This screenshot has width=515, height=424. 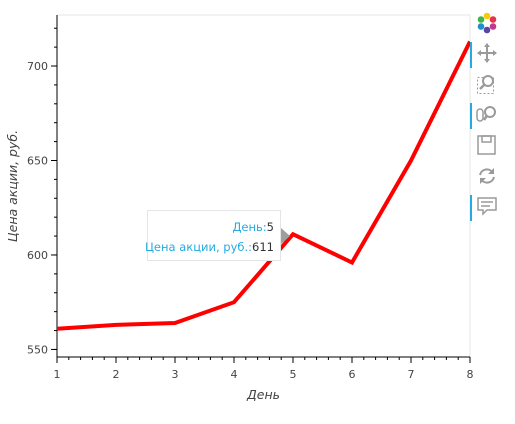 I want to click on pan-icon, so click(x=487, y=53).